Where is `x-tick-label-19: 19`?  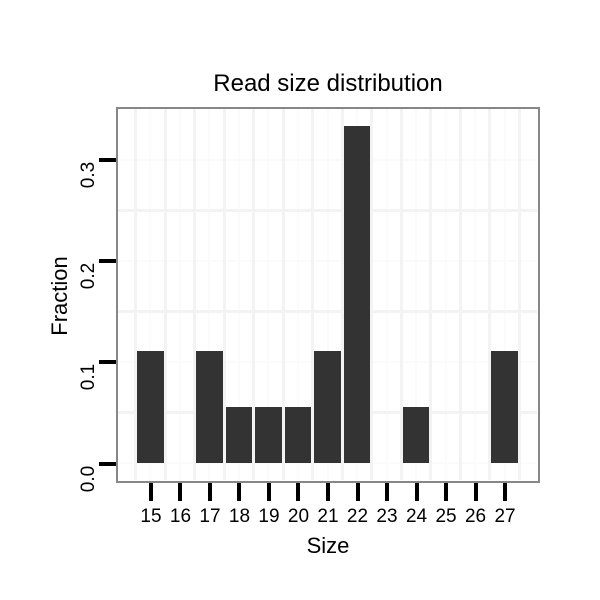
x-tick-label-19: 19 is located at coordinates (269, 516).